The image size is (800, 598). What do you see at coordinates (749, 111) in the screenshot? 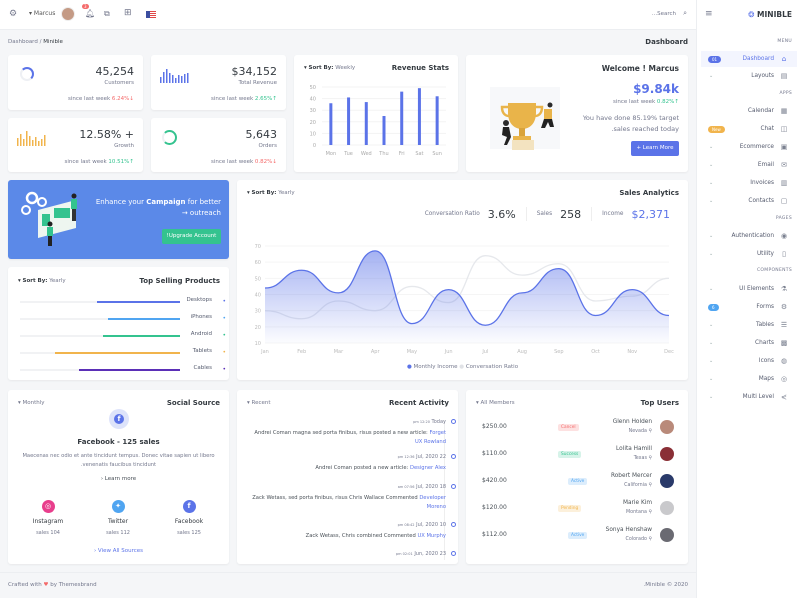
I see `sidebar-item-calendar: Calendar ▦` at bounding box center [749, 111].